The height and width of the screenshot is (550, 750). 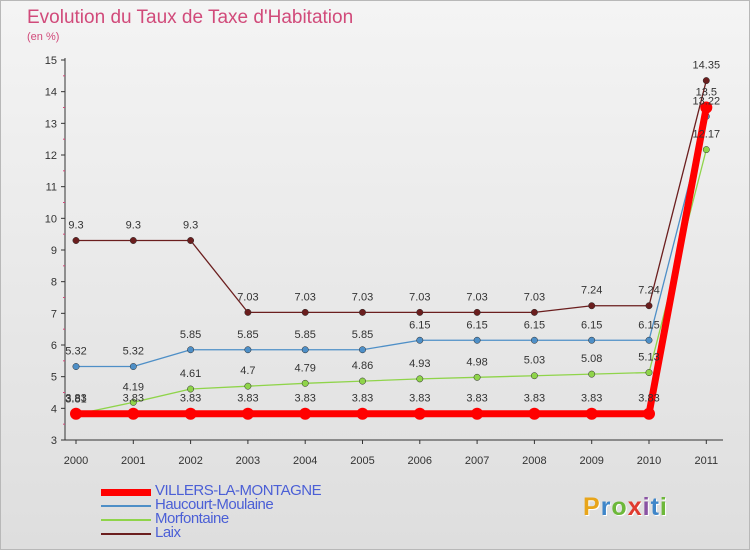 I want to click on legend-label: Haucourt-Moulaine, so click(x=214, y=504).